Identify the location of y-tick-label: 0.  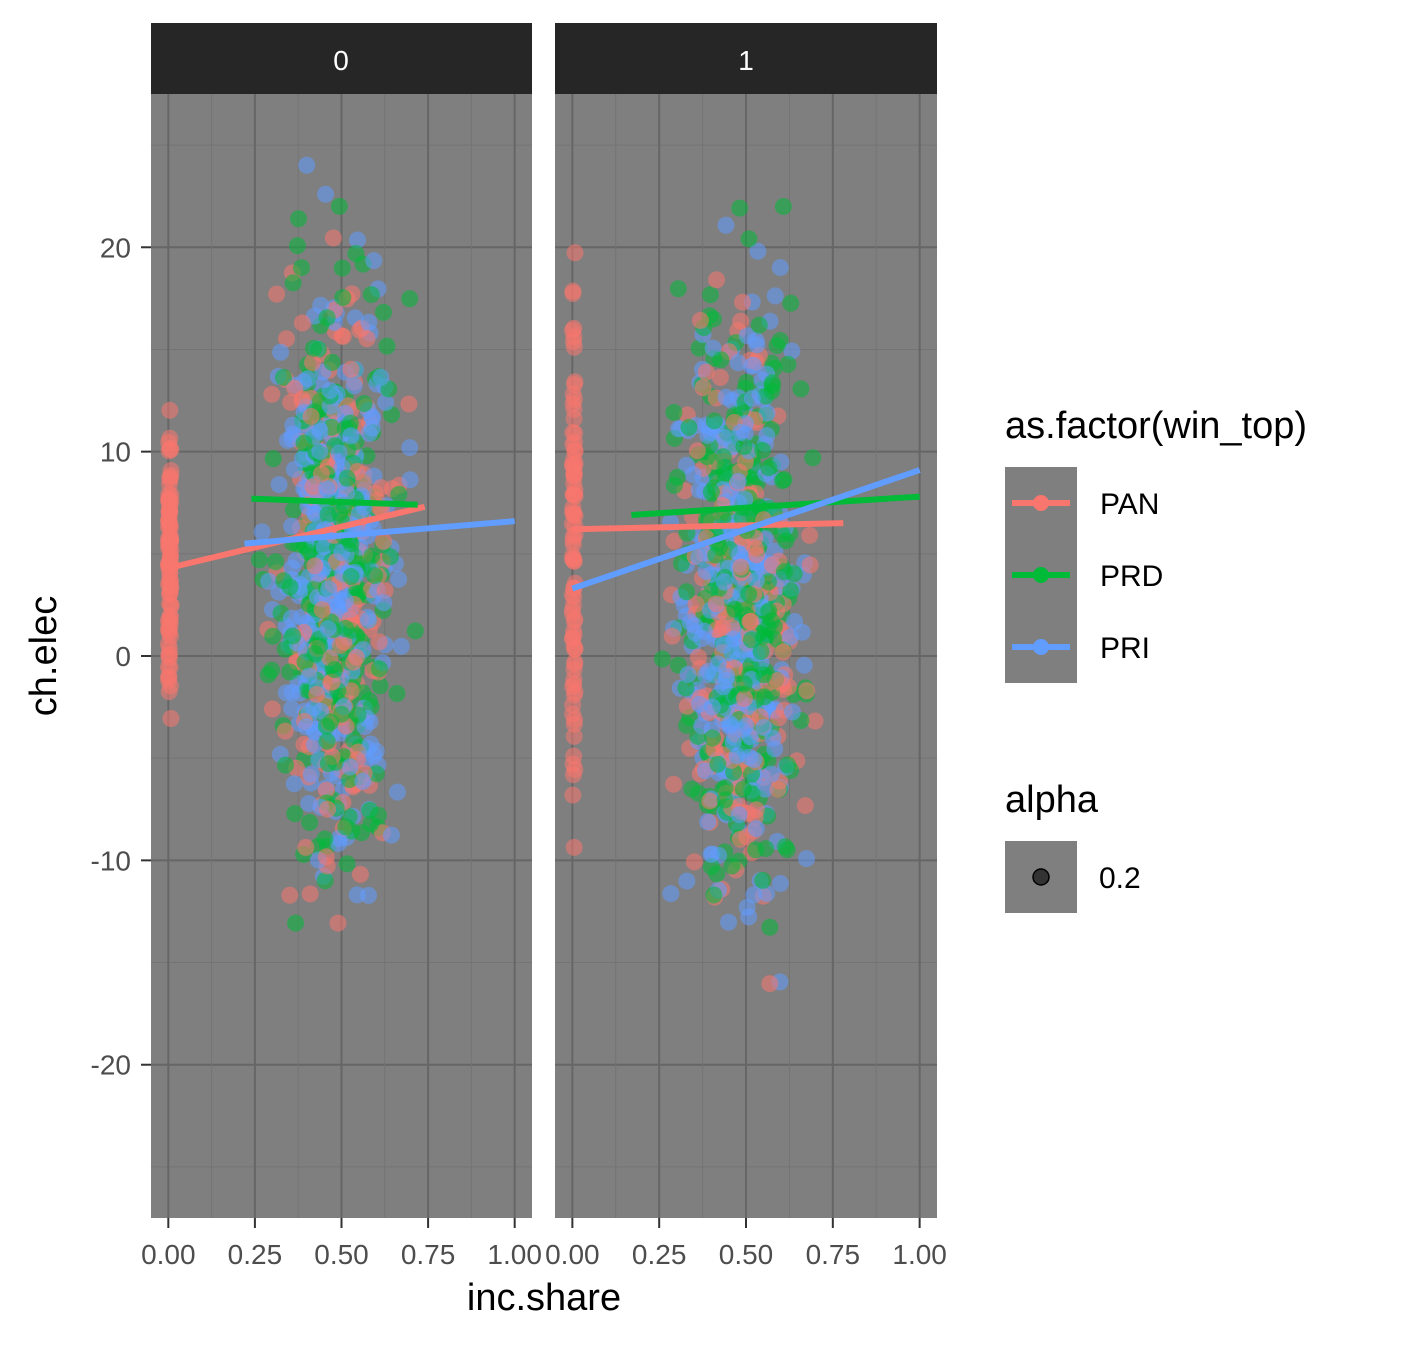
(123, 656).